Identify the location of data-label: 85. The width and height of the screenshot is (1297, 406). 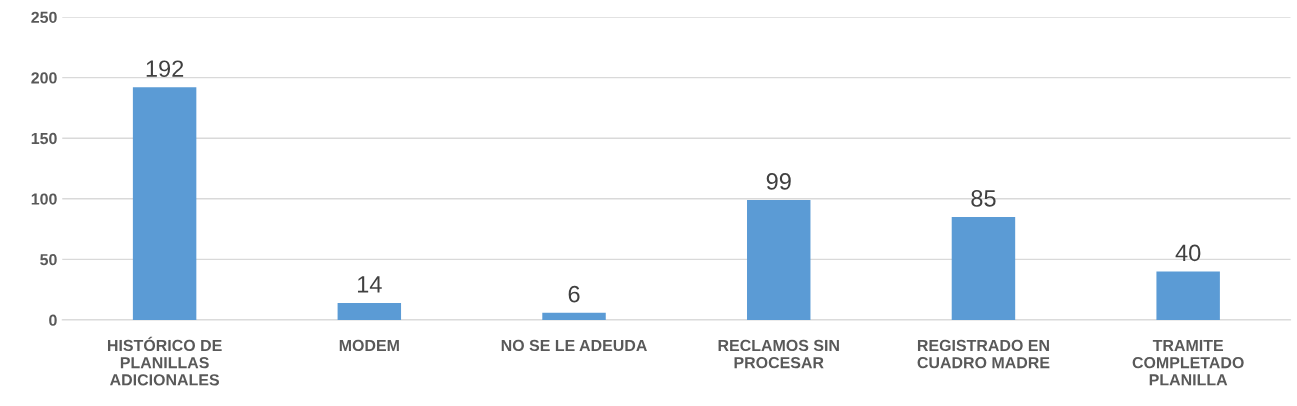
(983, 198).